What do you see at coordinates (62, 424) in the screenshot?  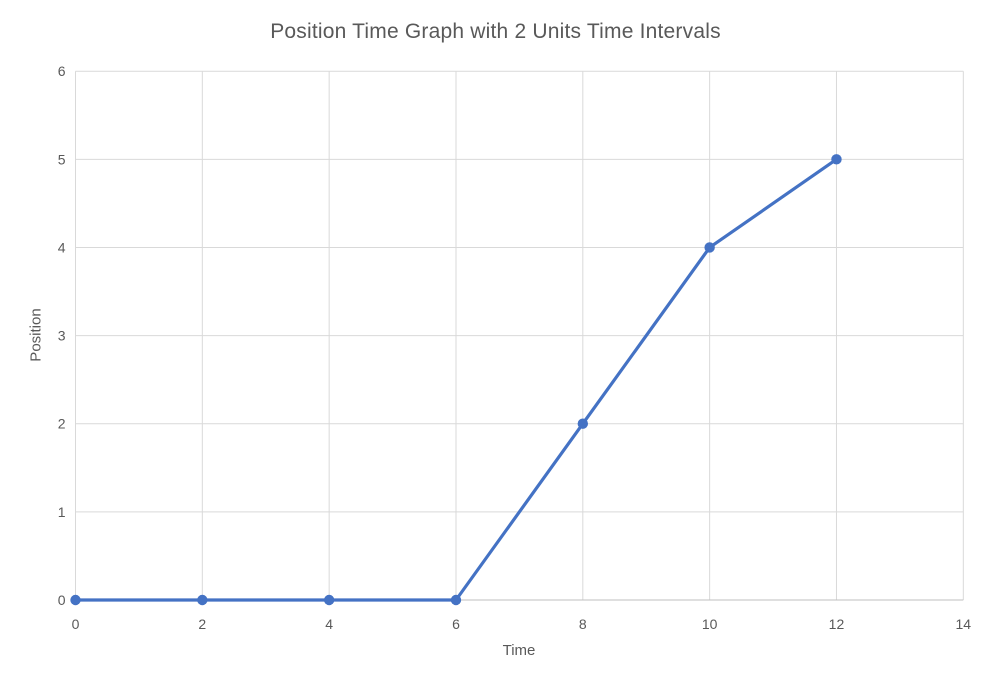 I see `y-tick-label: 2` at bounding box center [62, 424].